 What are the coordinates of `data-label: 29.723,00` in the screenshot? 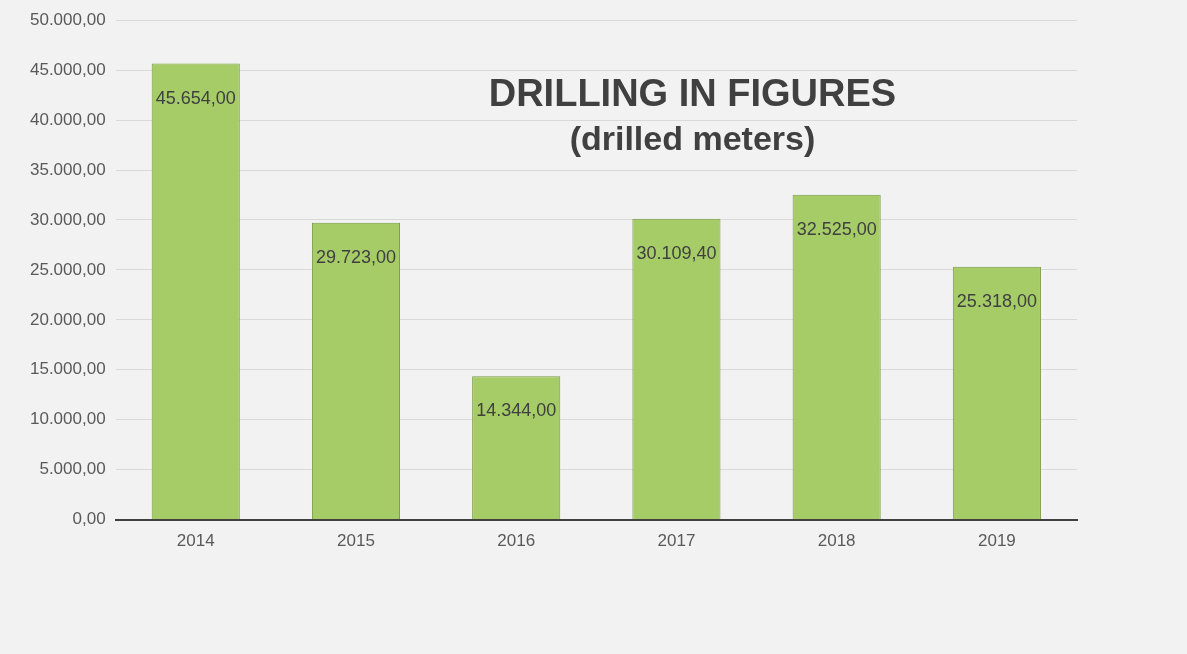 It's located at (356, 256).